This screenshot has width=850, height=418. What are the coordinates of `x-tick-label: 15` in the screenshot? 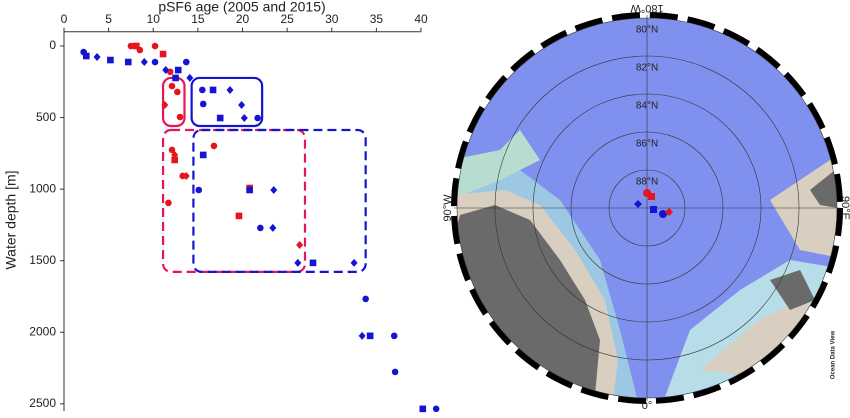 It's located at (198, 19).